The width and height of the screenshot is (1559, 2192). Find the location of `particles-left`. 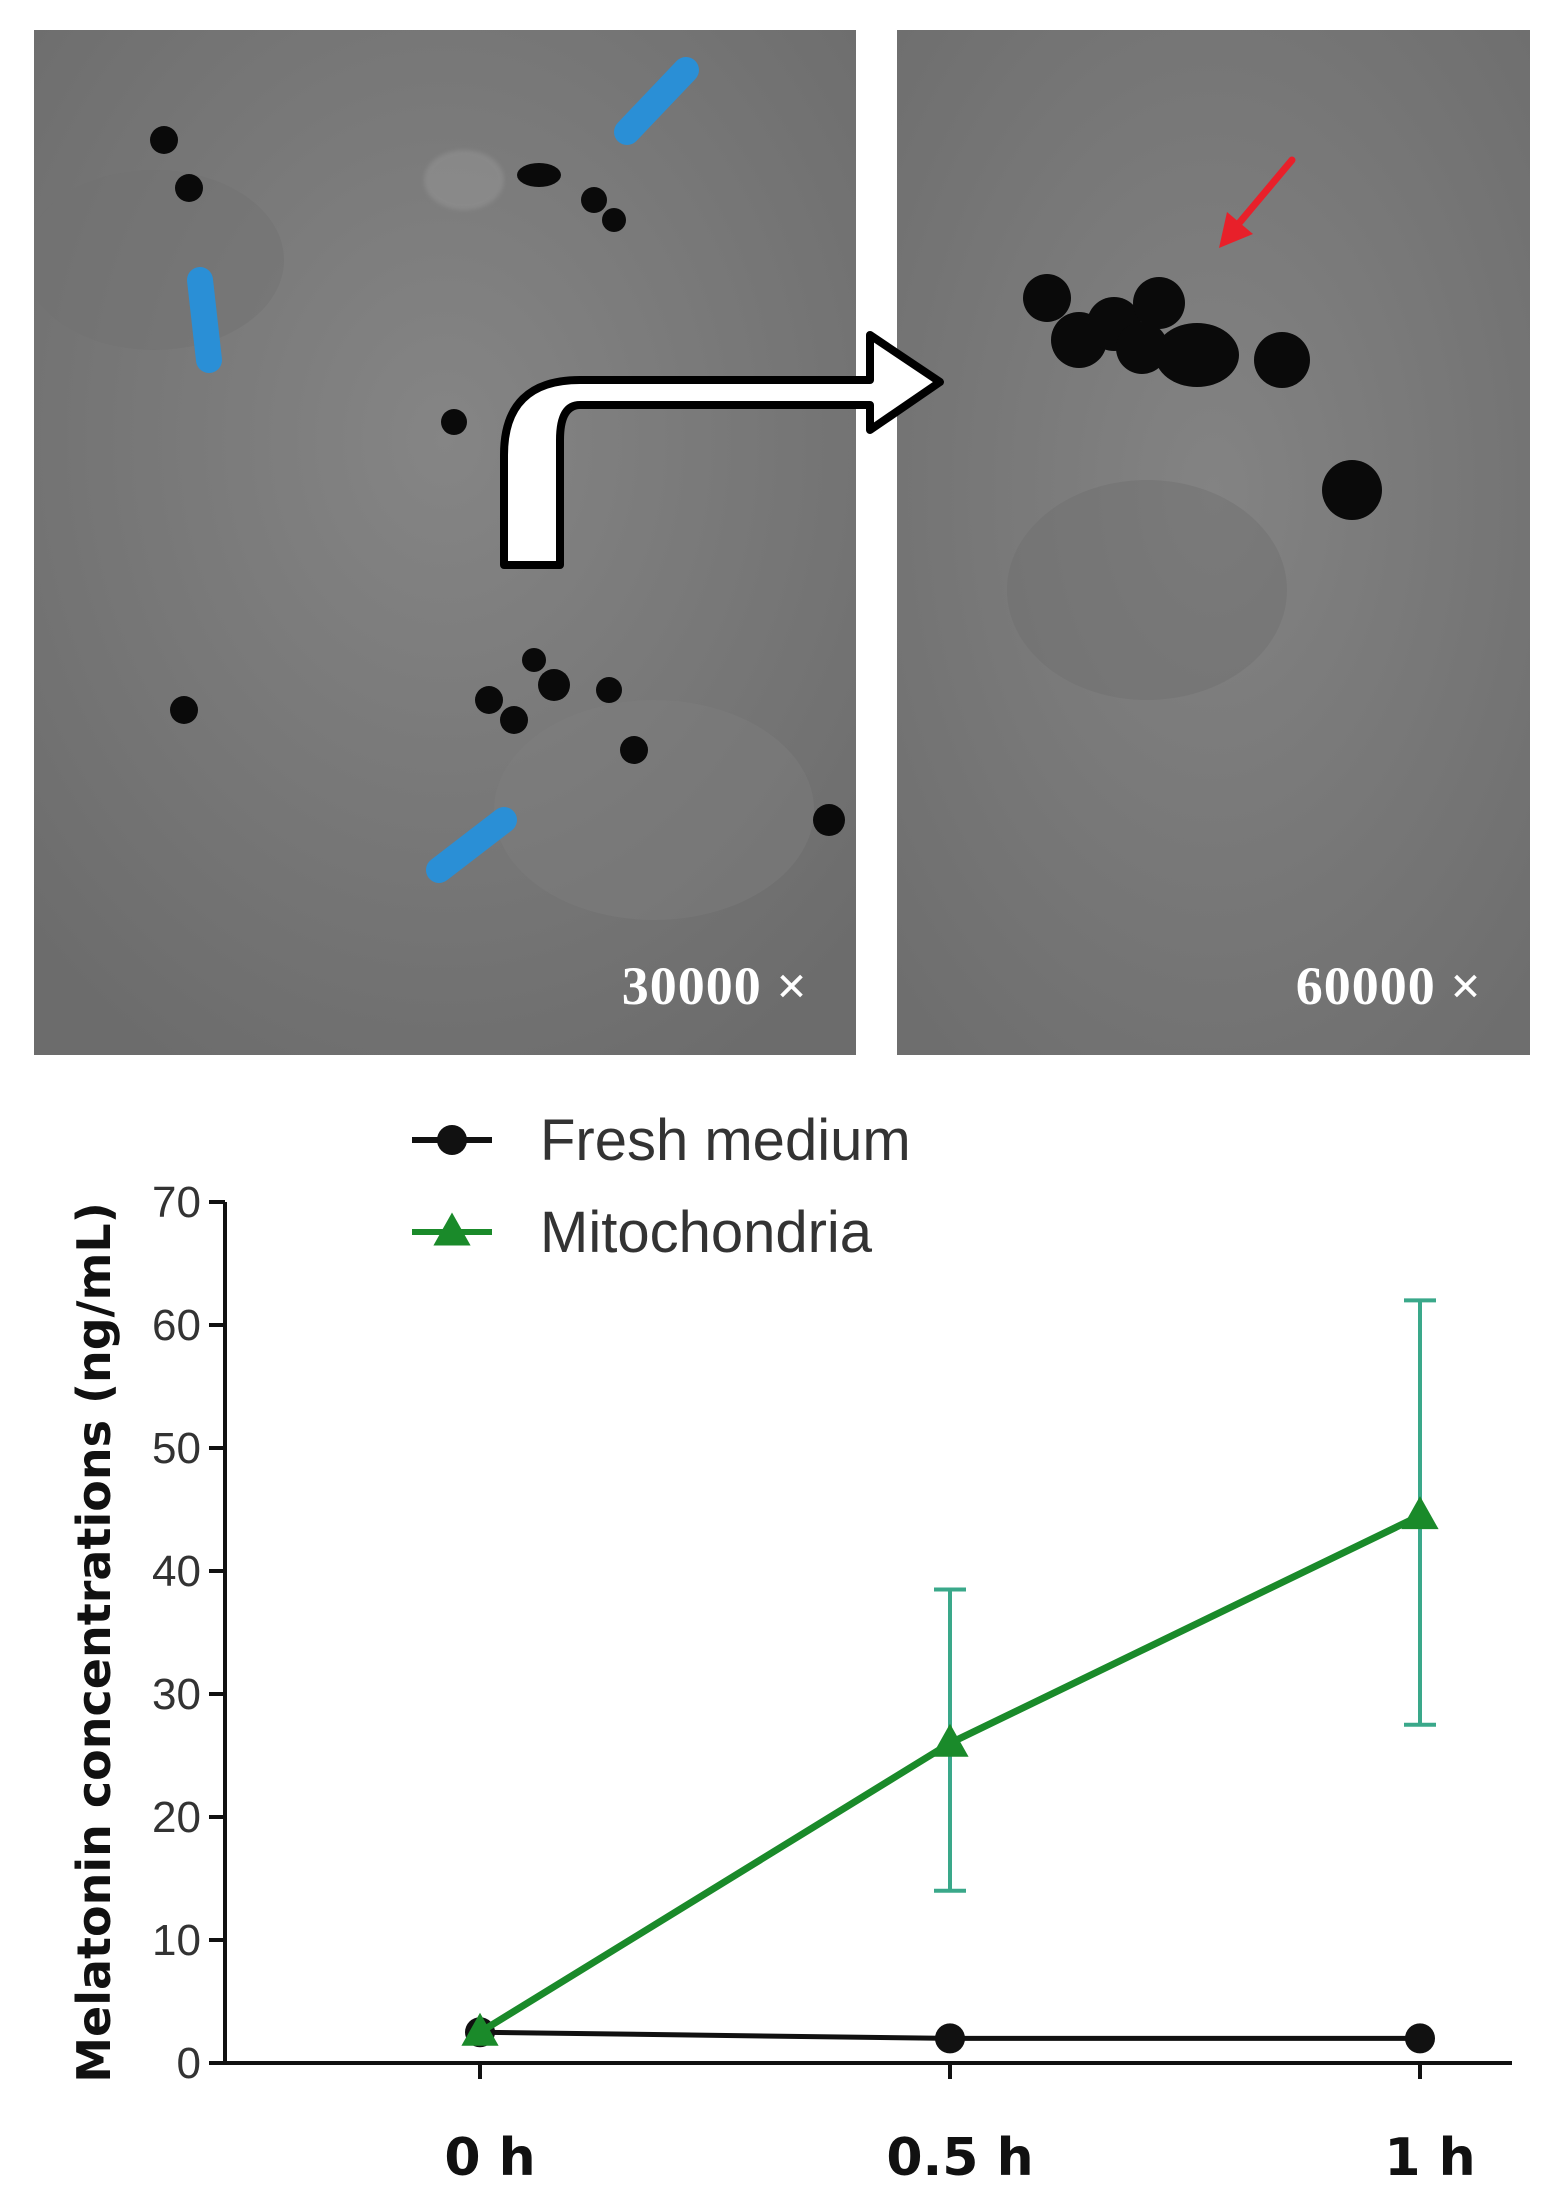

particles-left is located at coordinates (497, 481).